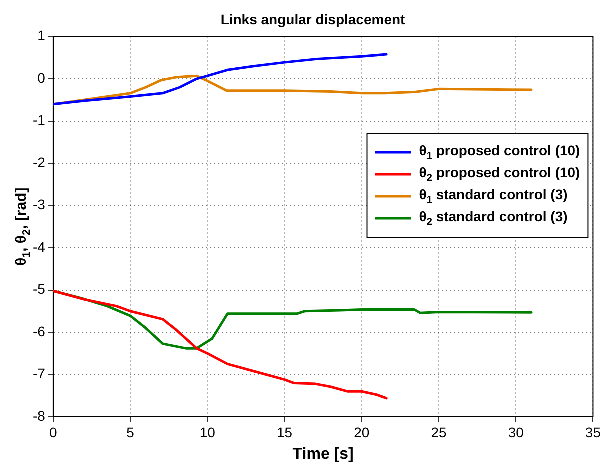 This screenshot has height=472, width=612. Describe the element at coordinates (42, 36) in the screenshot. I see `y-tick-label: 1` at that location.